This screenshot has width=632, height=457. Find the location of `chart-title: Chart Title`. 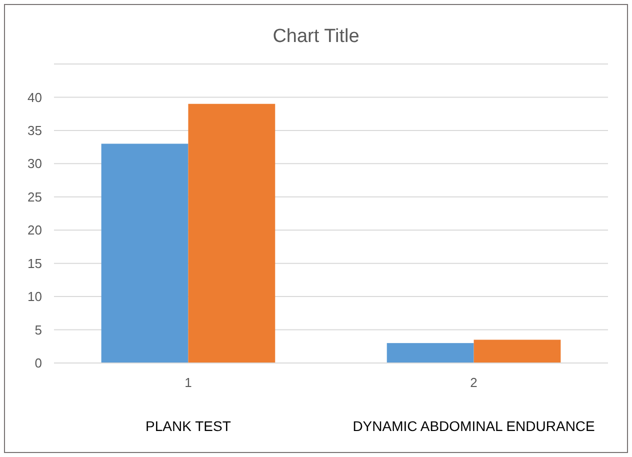

chart-title: Chart Title is located at coordinates (316, 36).